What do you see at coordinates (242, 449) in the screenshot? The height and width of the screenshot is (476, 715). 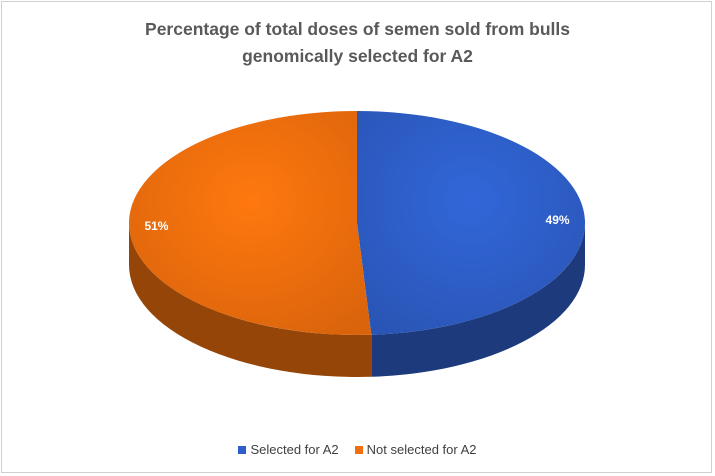 I see `legend-swatch-selected` at bounding box center [242, 449].